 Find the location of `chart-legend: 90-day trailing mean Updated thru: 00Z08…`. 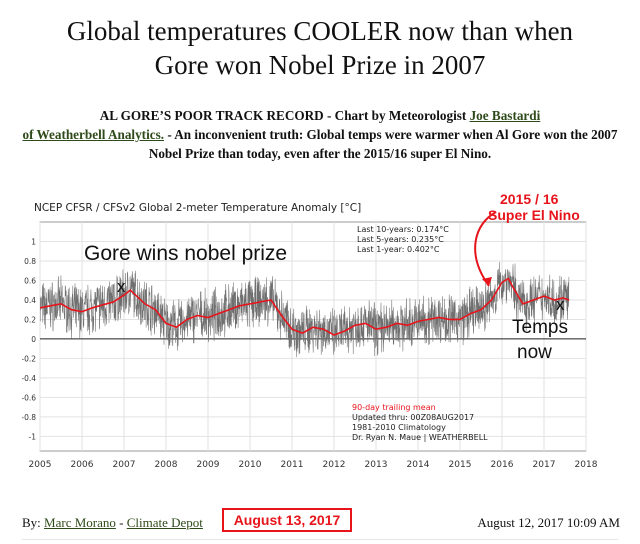

chart-legend: 90-day trailing mean Updated thru: 00Z08… is located at coordinates (420, 422).